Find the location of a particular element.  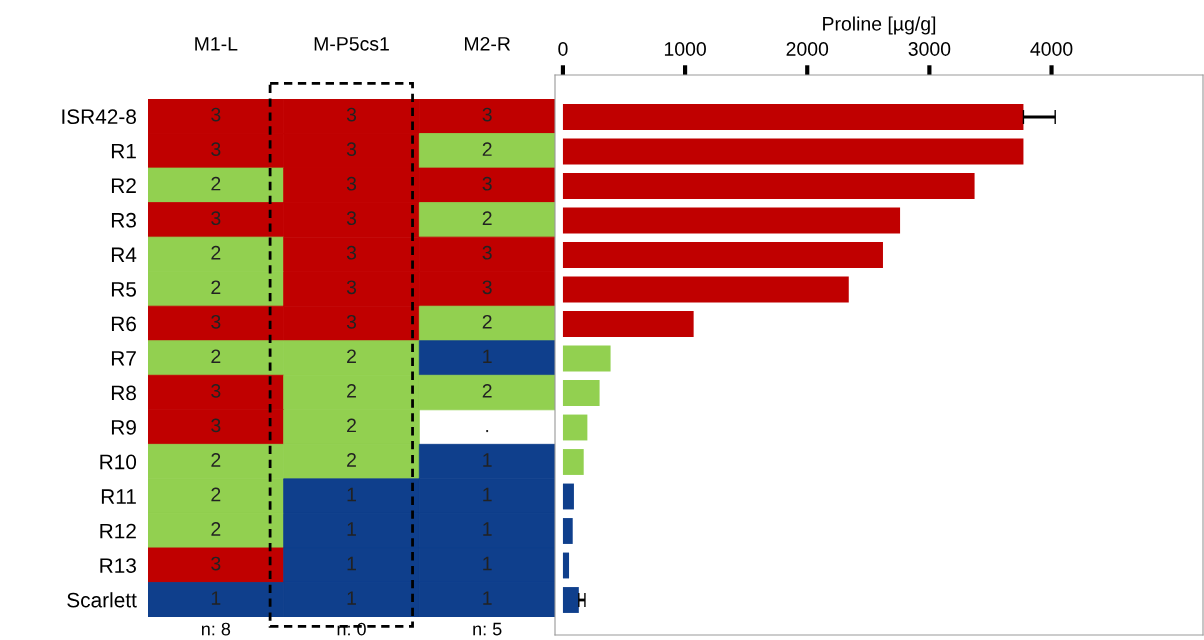

x-tick-label: 1000 is located at coordinates (685, 49).